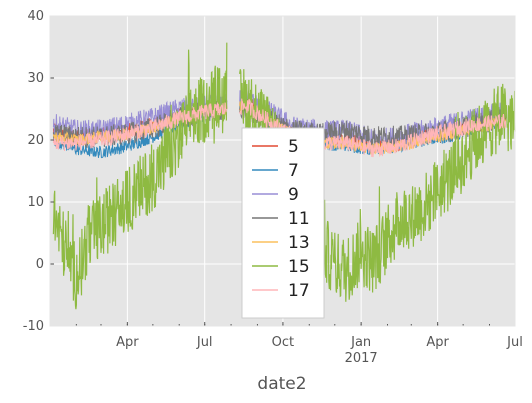 The width and height of the screenshot is (532, 403). Describe the element at coordinates (299, 291) in the screenshot. I see `legend-label: 17` at that location.